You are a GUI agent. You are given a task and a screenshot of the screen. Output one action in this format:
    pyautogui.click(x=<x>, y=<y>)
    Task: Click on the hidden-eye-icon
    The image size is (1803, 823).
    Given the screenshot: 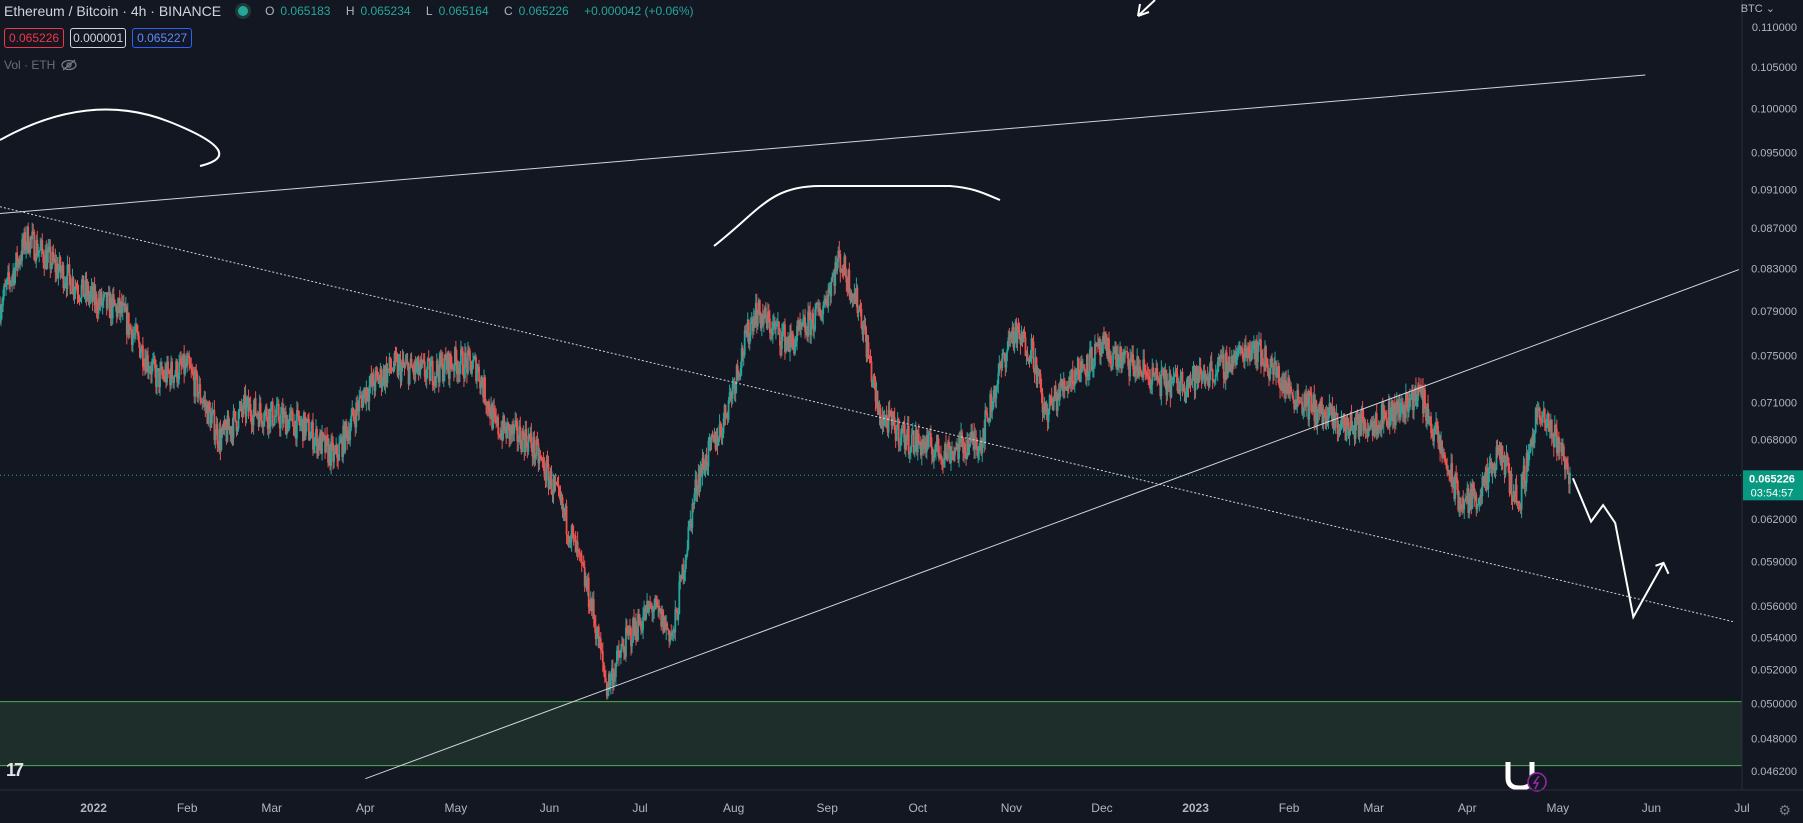 What is the action you would take?
    pyautogui.click(x=69, y=65)
    